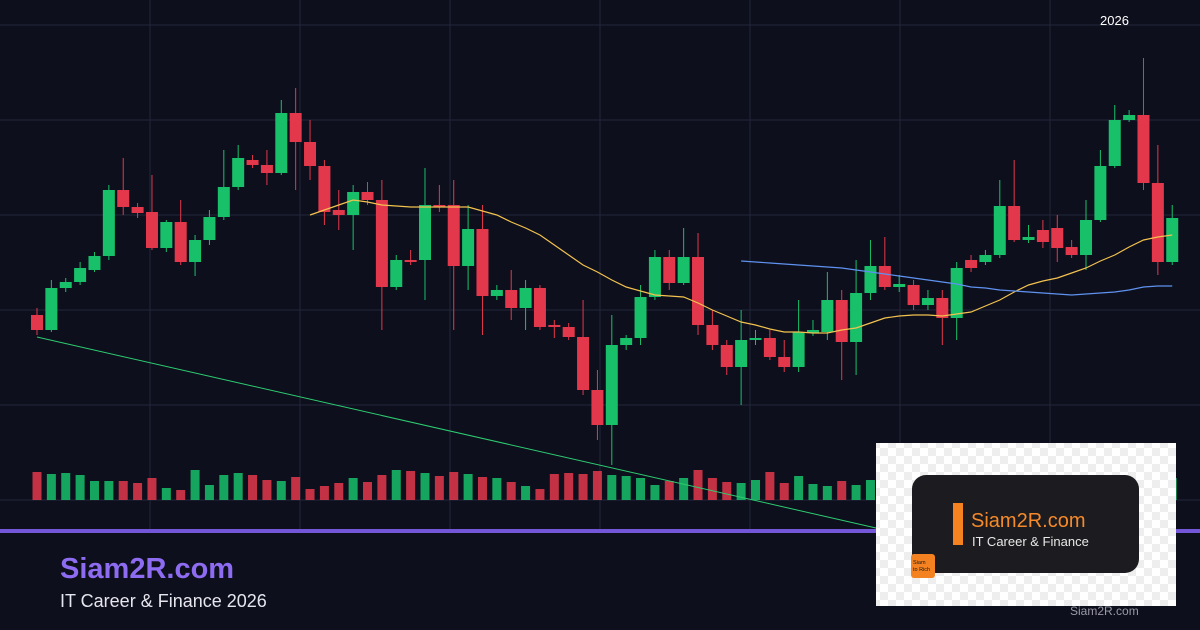 This screenshot has height=630, width=1200. What do you see at coordinates (921, 570) in the screenshot?
I see `badge-text: to Rich` at bounding box center [921, 570].